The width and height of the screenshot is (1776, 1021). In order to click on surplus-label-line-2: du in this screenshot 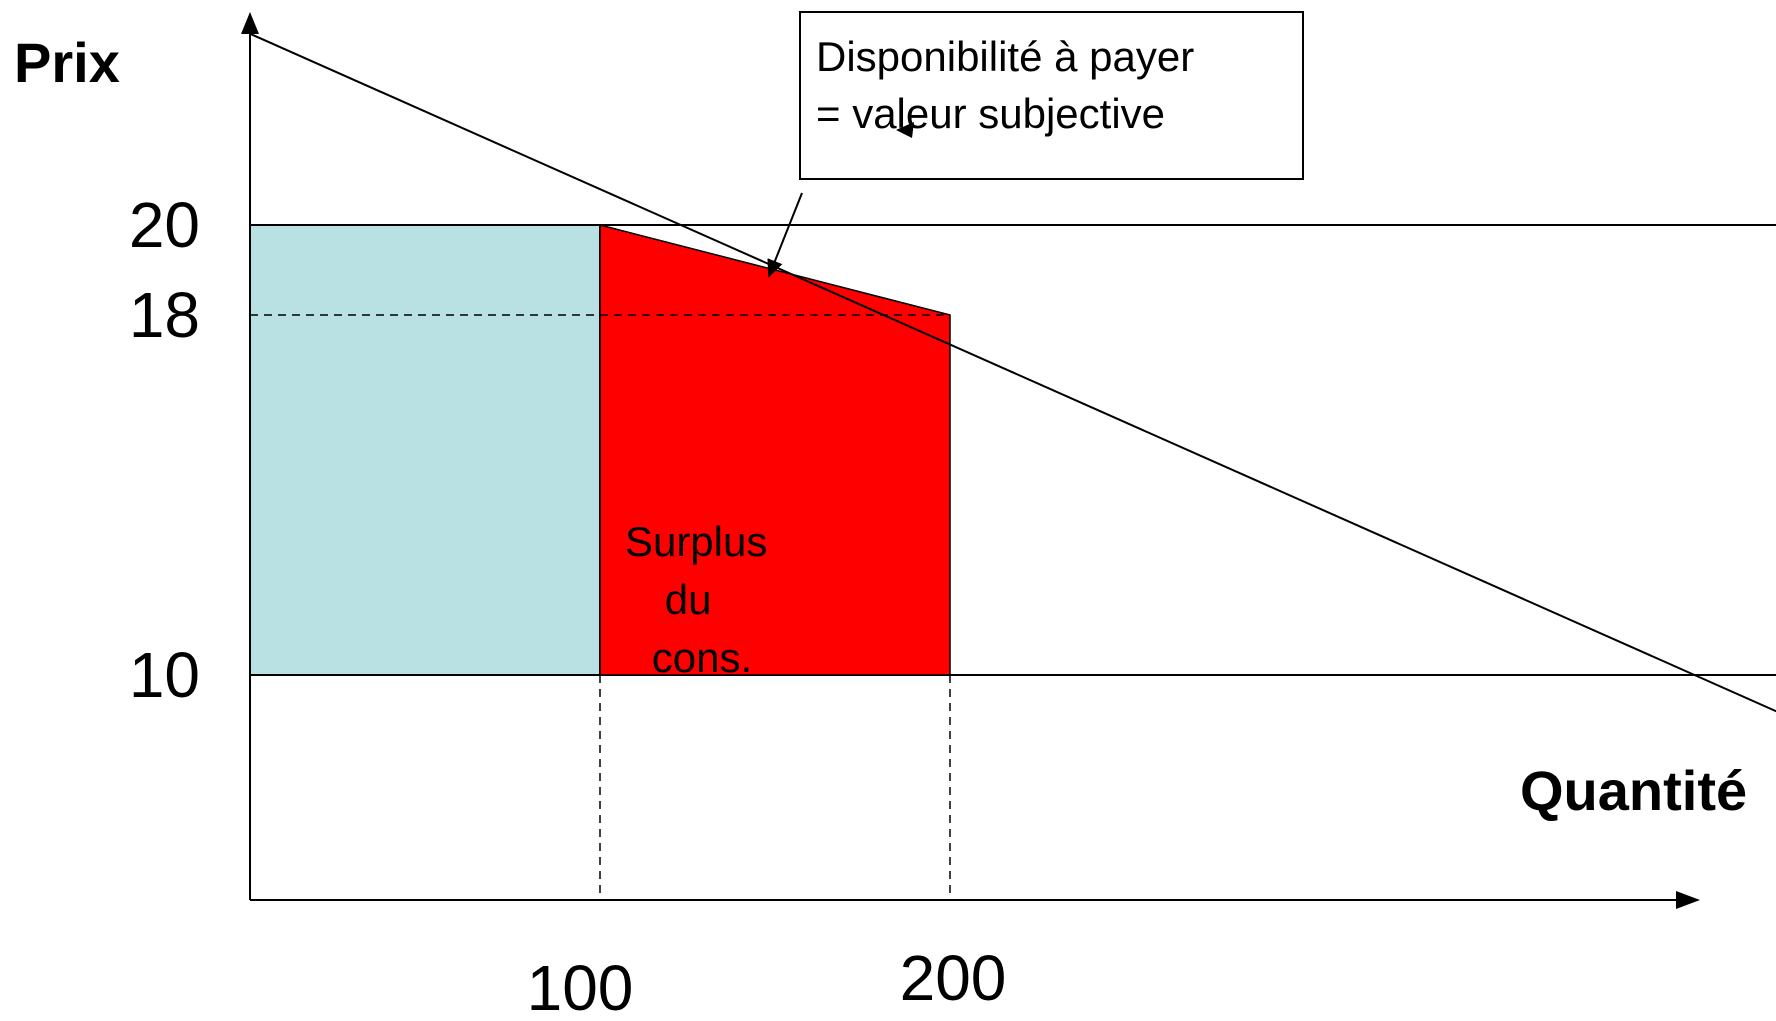, I will do `click(688, 599)`.